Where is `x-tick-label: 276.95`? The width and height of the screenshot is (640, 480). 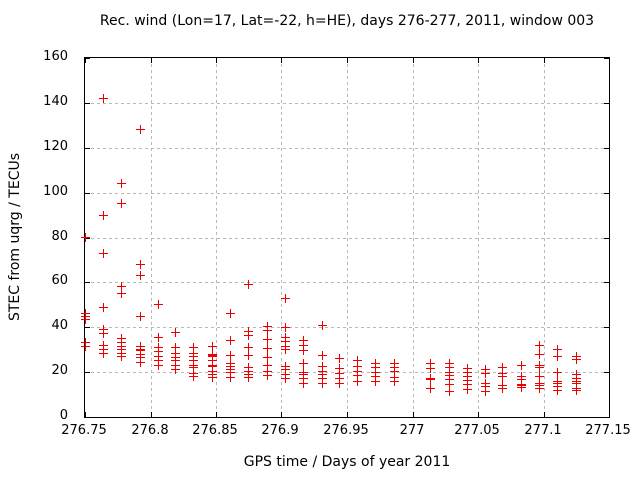 x-tick-label: 276.95 is located at coordinates (346, 430).